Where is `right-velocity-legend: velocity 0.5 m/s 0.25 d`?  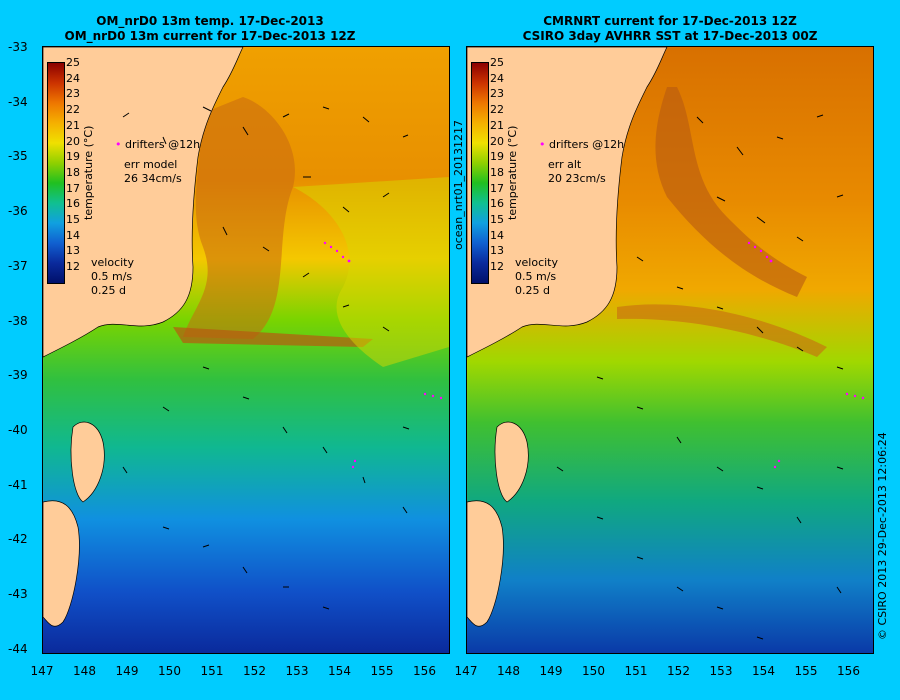
right-velocity-legend: velocity 0.5 m/s 0.25 d is located at coordinates (536, 277).